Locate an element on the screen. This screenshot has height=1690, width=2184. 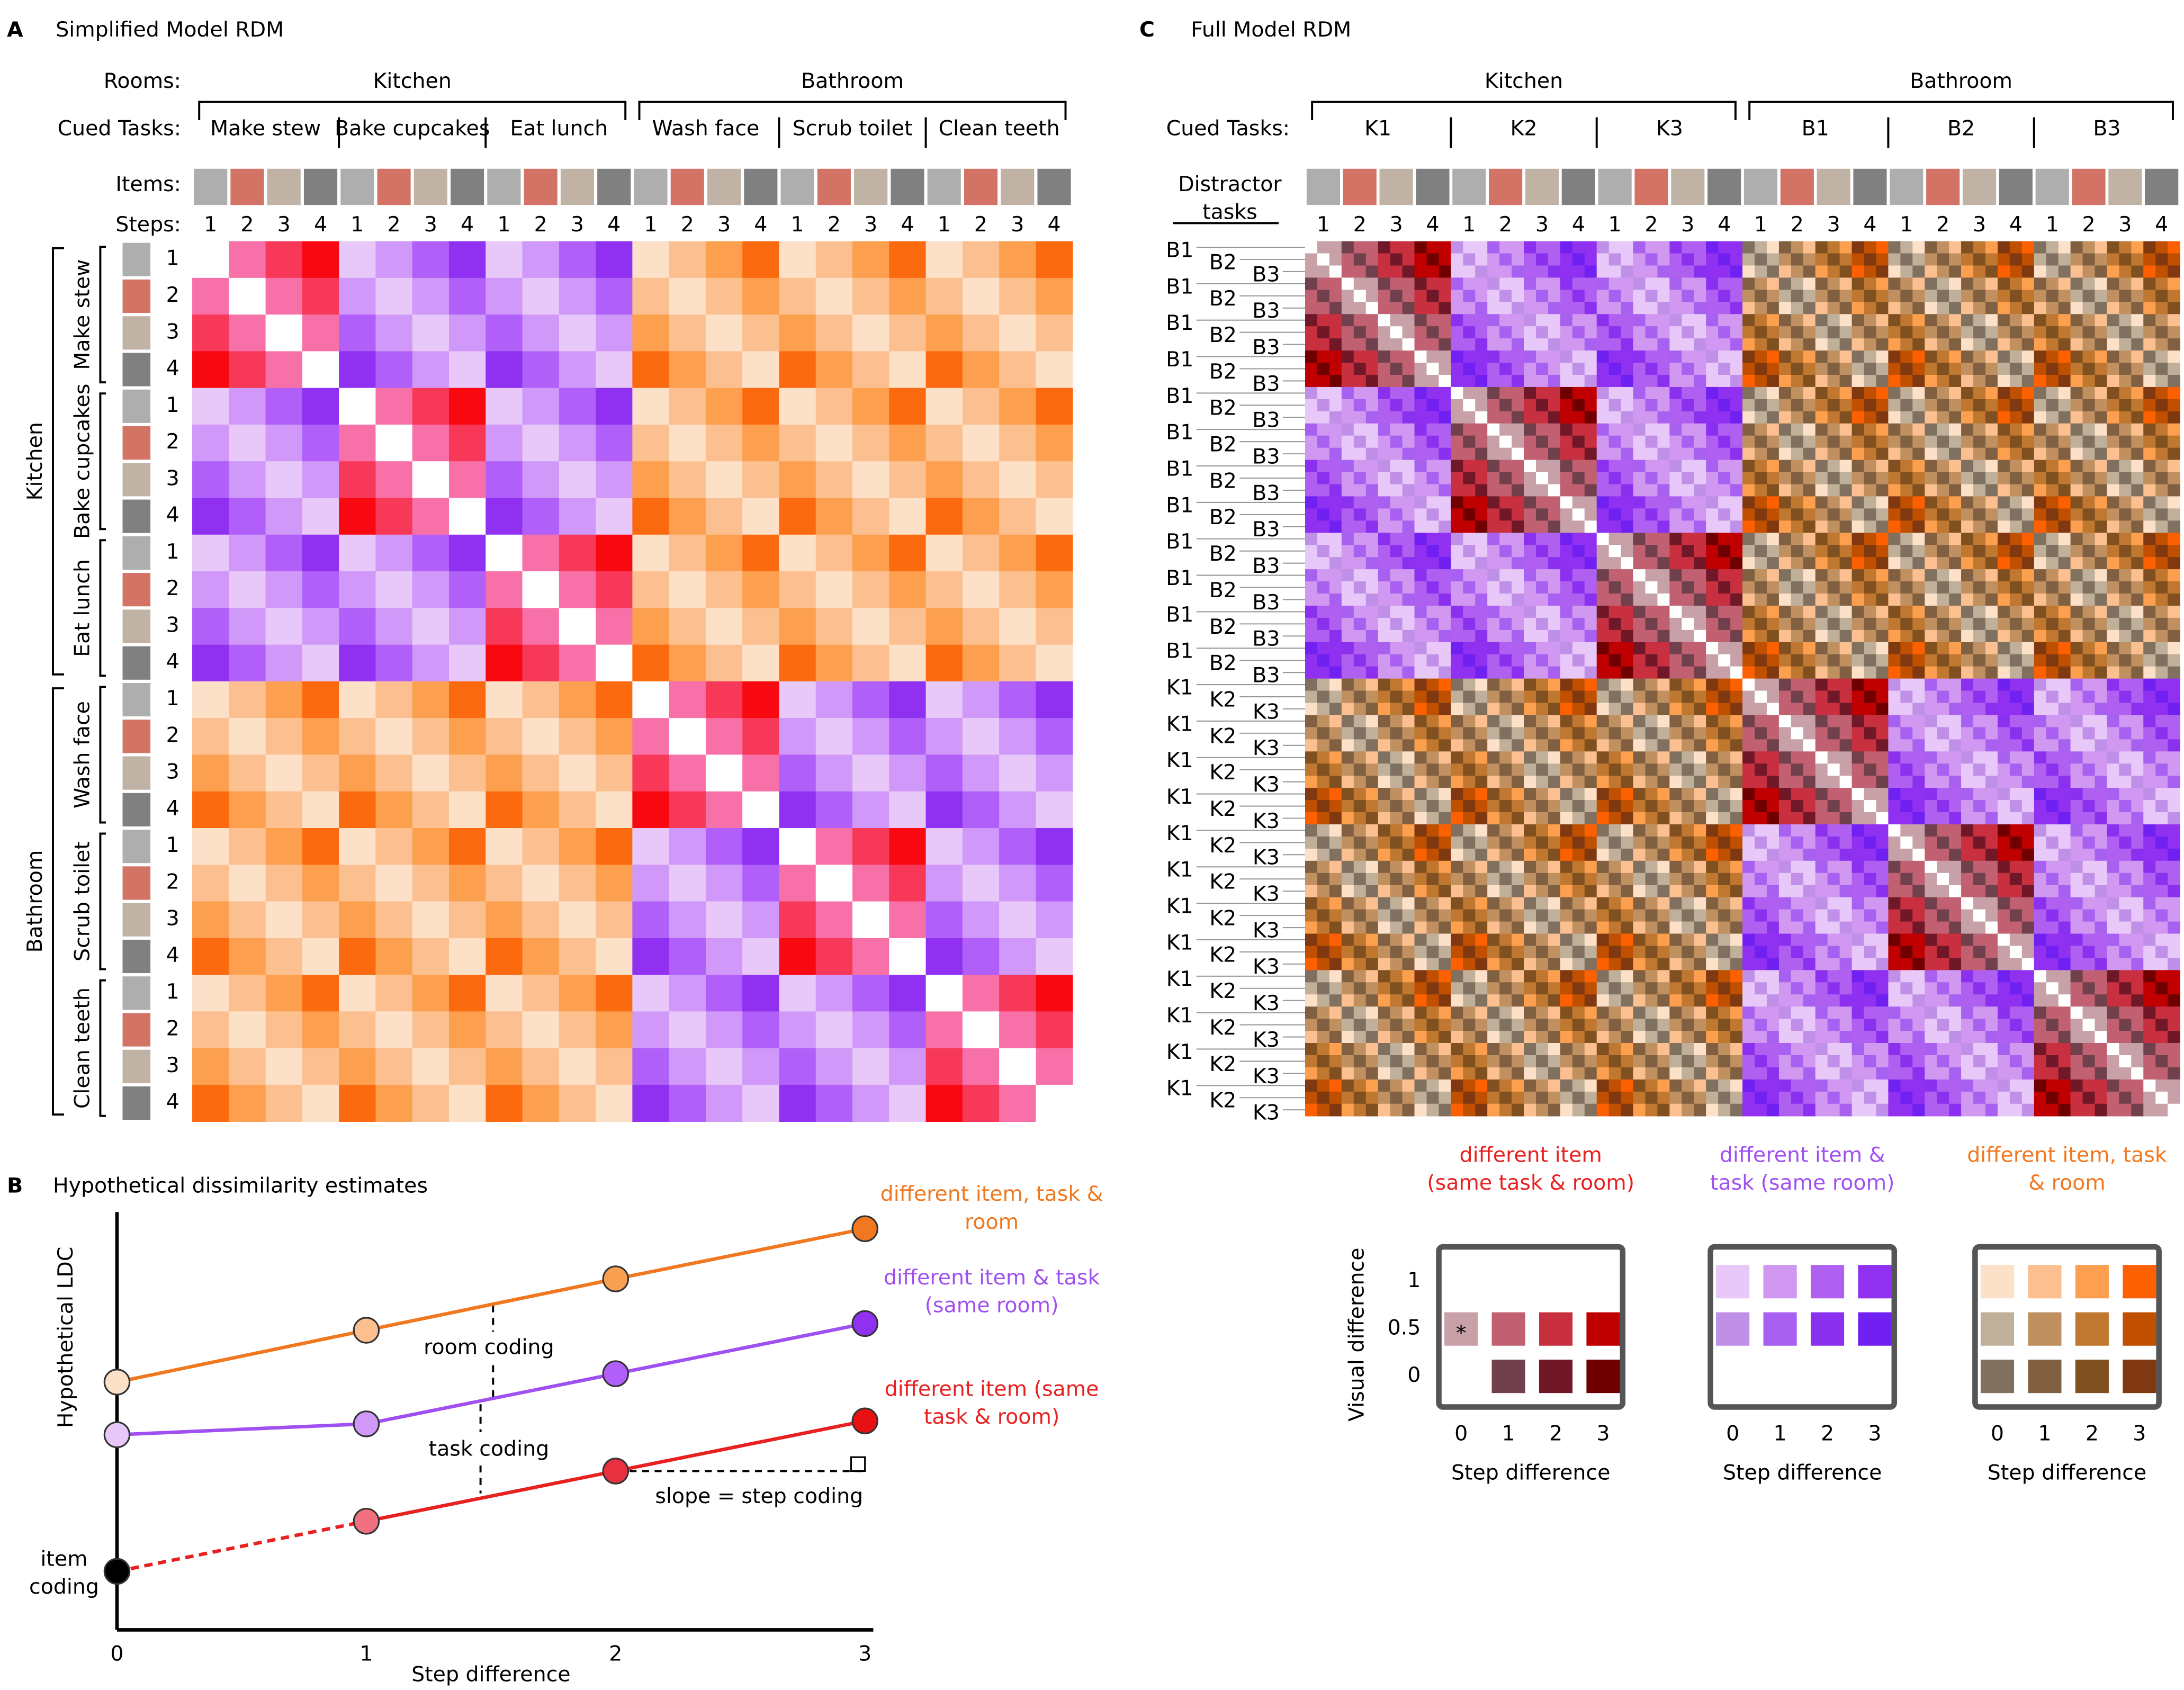
item-image is located at coordinates (760, 187).